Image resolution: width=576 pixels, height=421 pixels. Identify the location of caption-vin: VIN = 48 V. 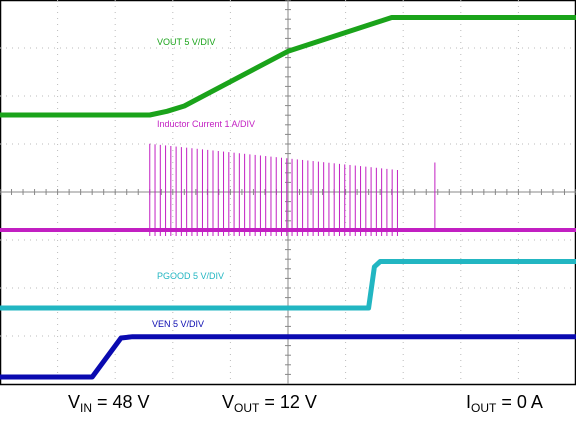
(109, 403).